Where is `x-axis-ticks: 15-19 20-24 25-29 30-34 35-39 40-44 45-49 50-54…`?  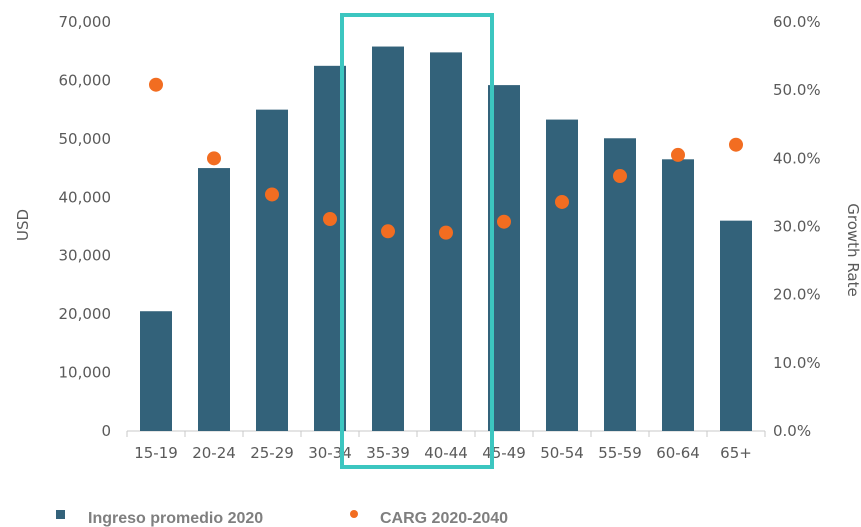
x-axis-ticks: 15-19 20-24 25-29 30-34 35-39 40-44 45-49 50-54… is located at coordinates (443, 453).